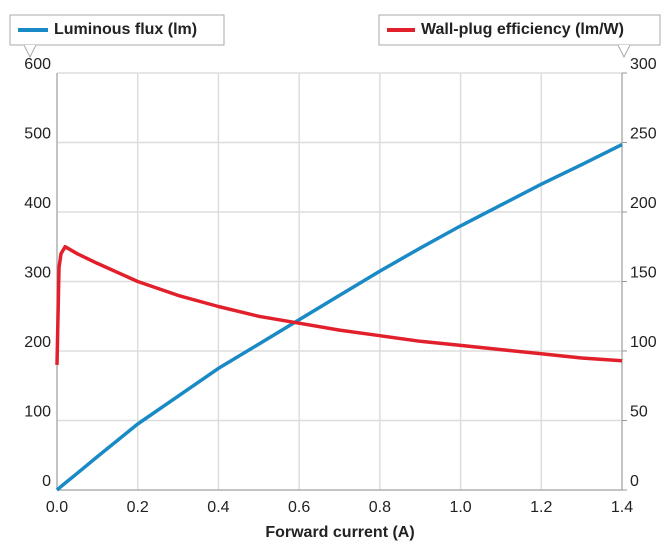 The height and width of the screenshot is (544, 666). I want to click on y2-tick-label: 250, so click(643, 134).